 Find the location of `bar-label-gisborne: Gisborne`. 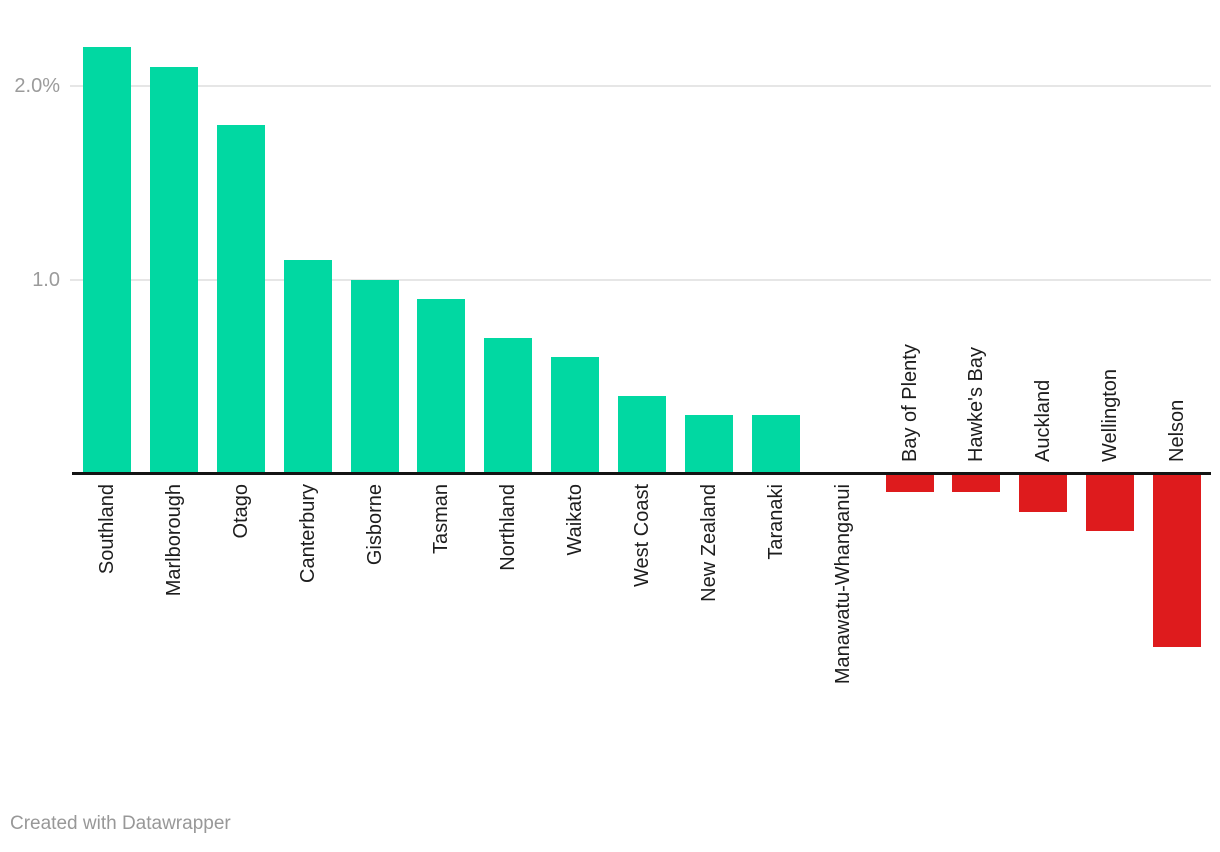

bar-label-gisborne: Gisborne is located at coordinates (374, 525).